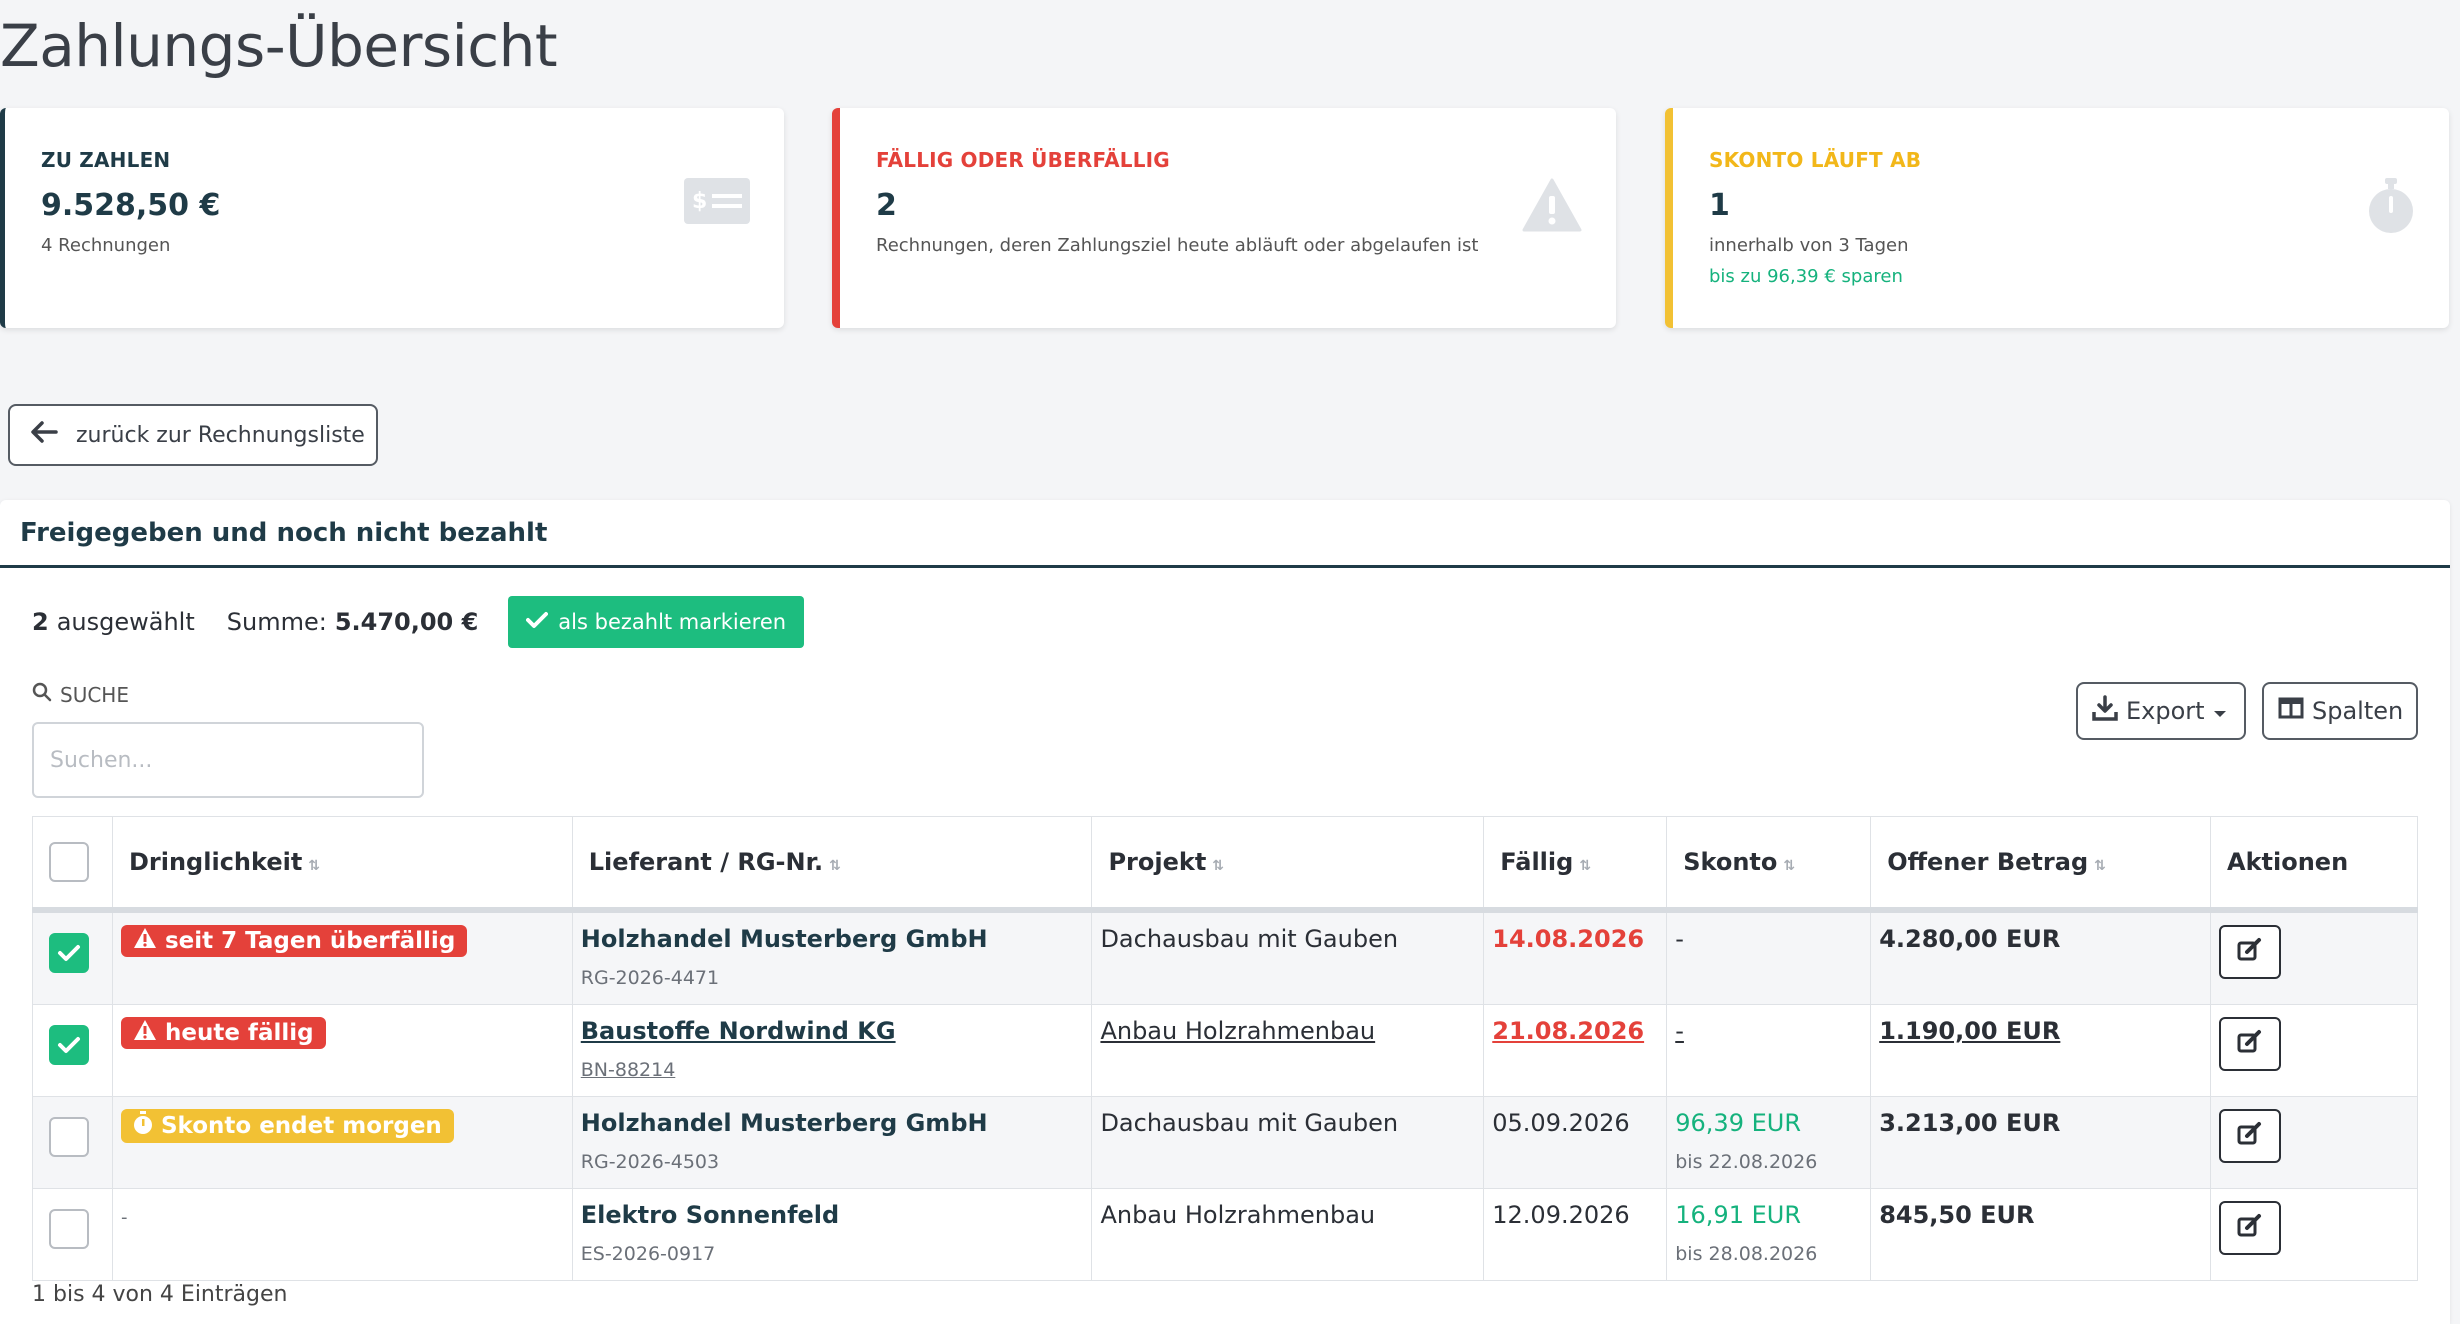  Describe the element at coordinates (1738, 1123) in the screenshot. I see `skonto-value: 96,39 EUR` at that location.